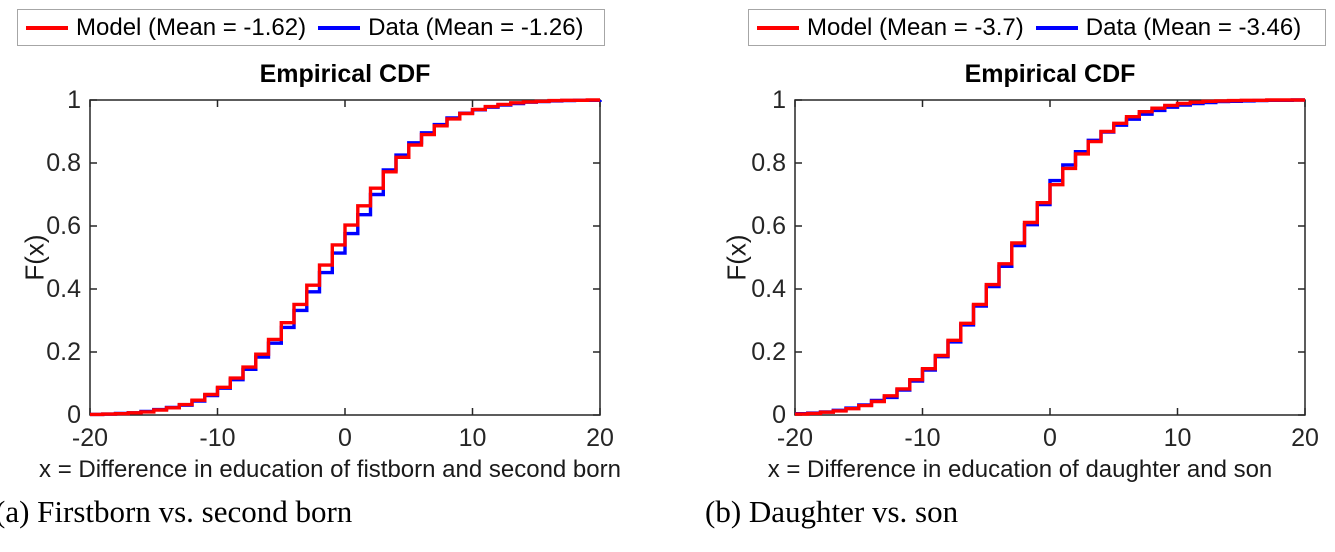  What do you see at coordinates (476, 27) in the screenshot?
I see `legend-label-data-a: Data (Mean = -1.26)` at bounding box center [476, 27].